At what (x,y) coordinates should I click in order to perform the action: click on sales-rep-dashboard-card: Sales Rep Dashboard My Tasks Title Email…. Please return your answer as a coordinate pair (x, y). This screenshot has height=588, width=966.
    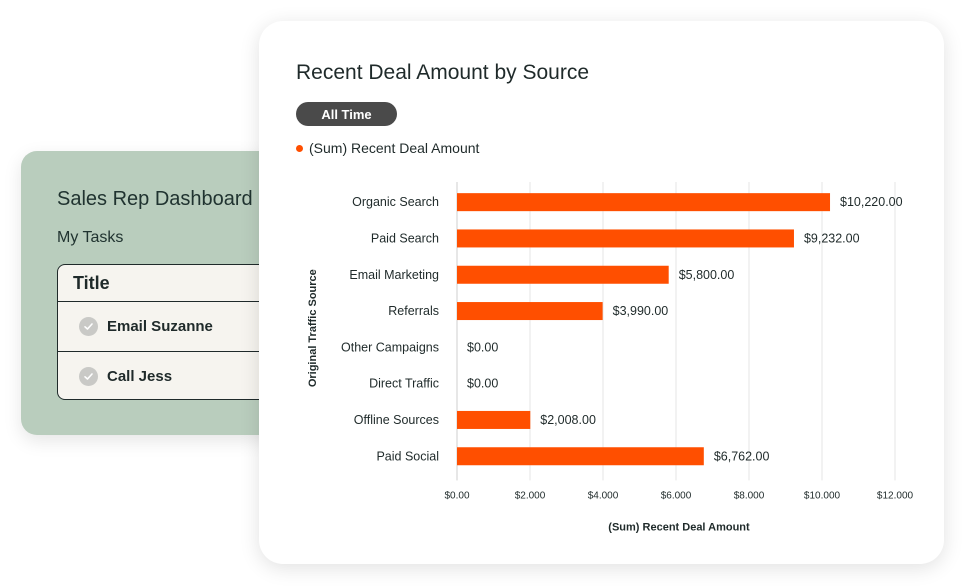
    Looking at the image, I should click on (159, 293).